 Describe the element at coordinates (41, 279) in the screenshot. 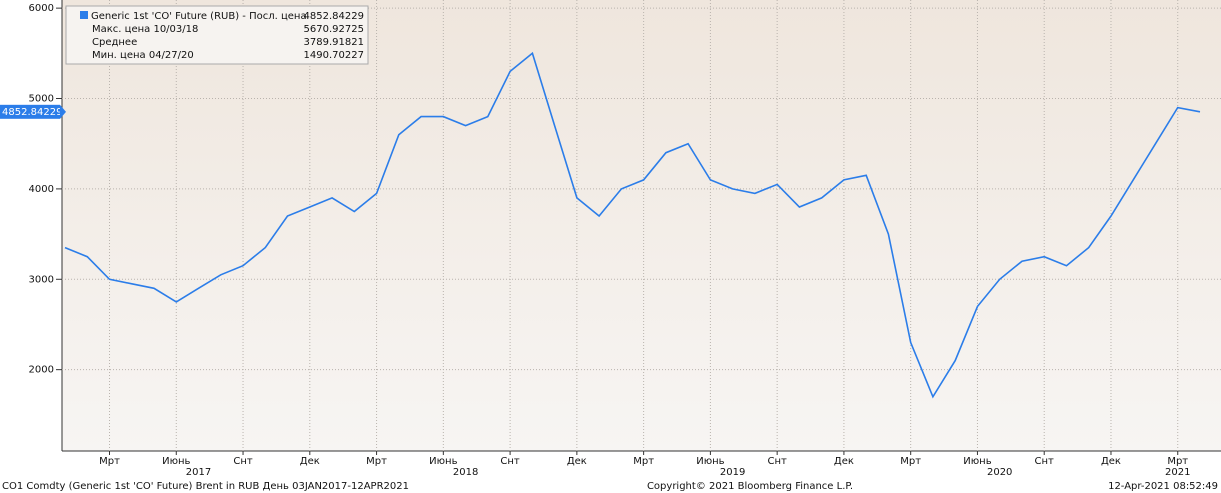

I see `y-tick-label: 3000` at that location.